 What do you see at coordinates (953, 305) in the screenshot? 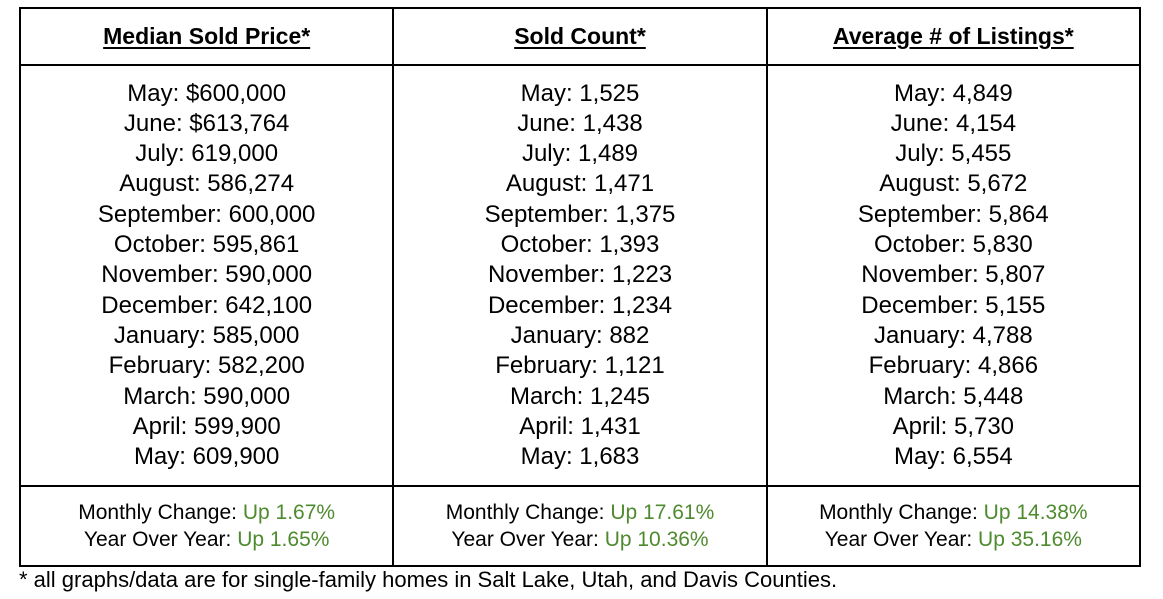
I see `list-item: December: 5,155` at bounding box center [953, 305].